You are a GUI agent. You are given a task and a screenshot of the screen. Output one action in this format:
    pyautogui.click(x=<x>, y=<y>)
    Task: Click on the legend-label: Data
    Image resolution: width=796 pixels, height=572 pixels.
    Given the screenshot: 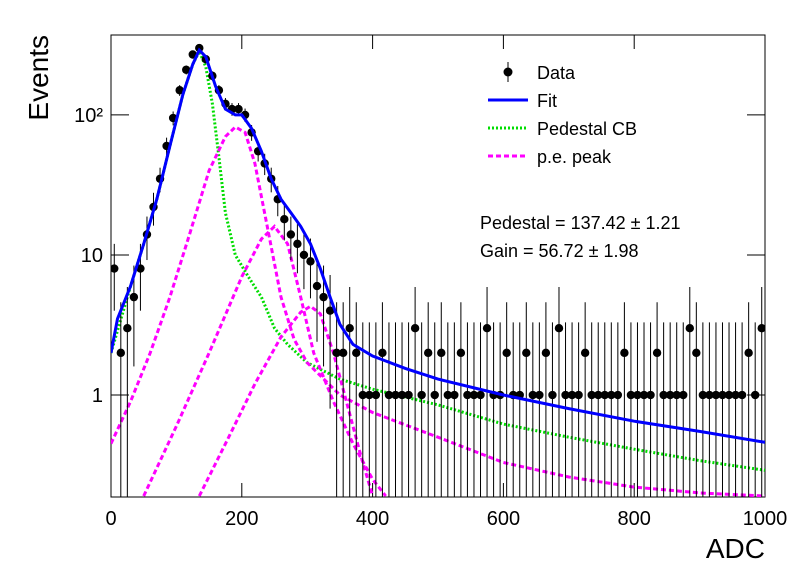 What is the action you would take?
    pyautogui.click(x=556, y=73)
    